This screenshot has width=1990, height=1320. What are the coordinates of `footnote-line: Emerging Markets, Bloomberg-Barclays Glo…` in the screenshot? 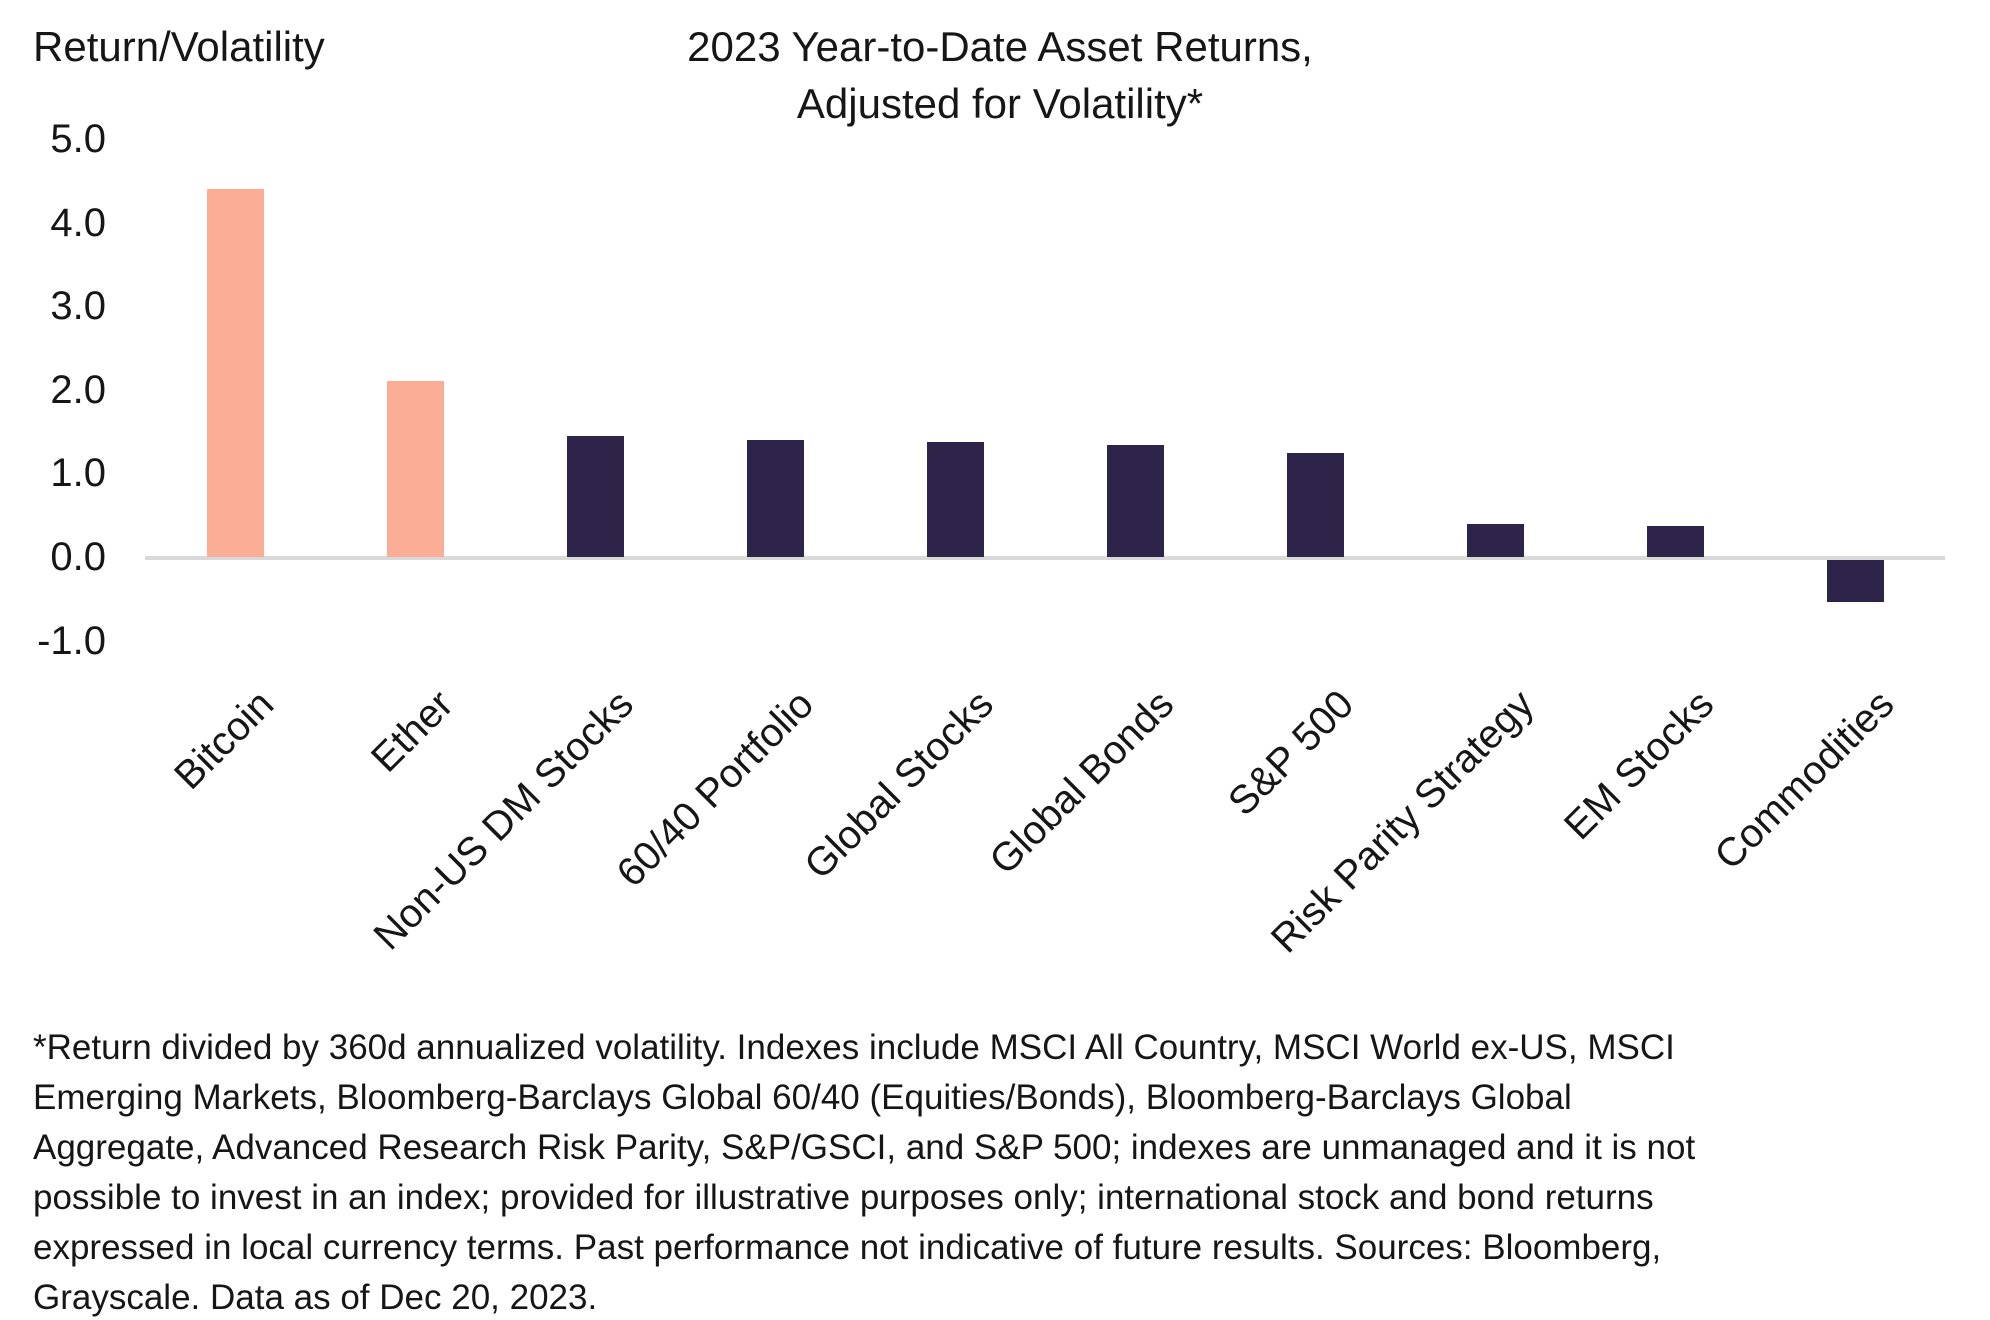 It's located at (802, 1097).